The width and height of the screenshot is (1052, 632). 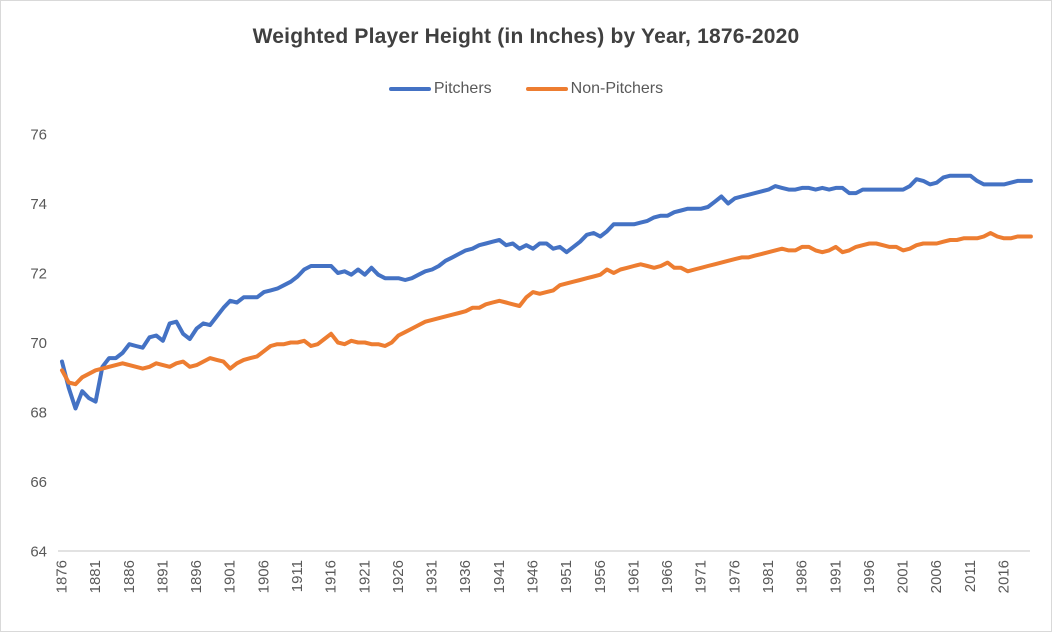 I want to click on non-pitchers-line-swatch, so click(x=546, y=89).